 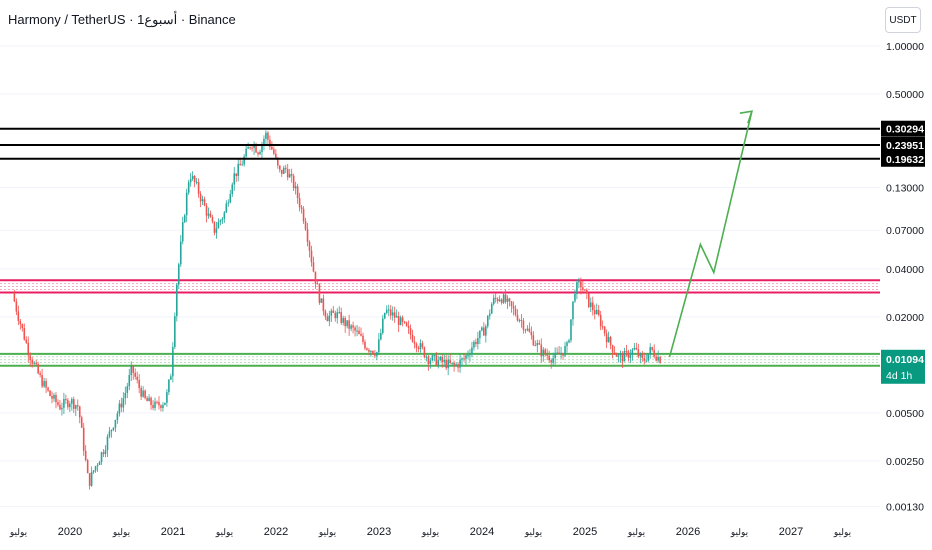 I want to click on countdown-label: 4d 1h, so click(x=899, y=376).